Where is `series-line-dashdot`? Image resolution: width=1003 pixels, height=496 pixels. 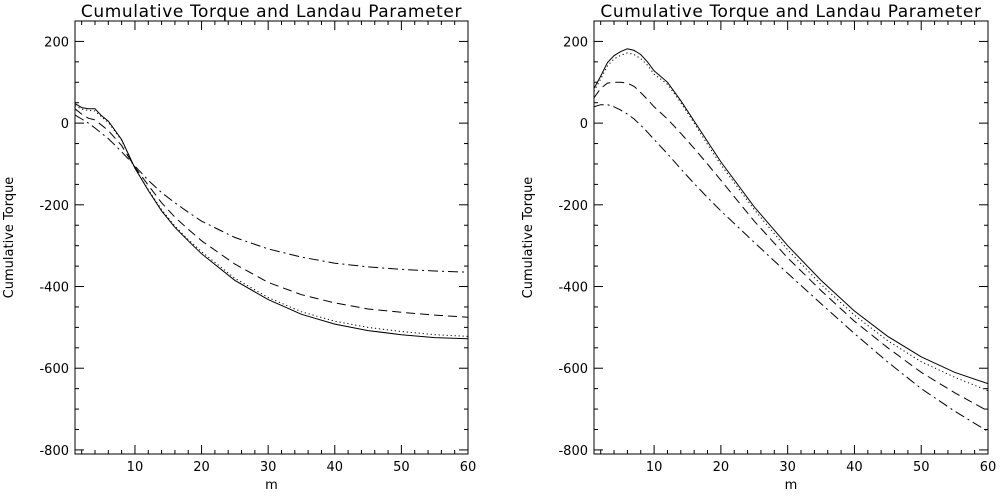 series-line-dashdot is located at coordinates (271, 193).